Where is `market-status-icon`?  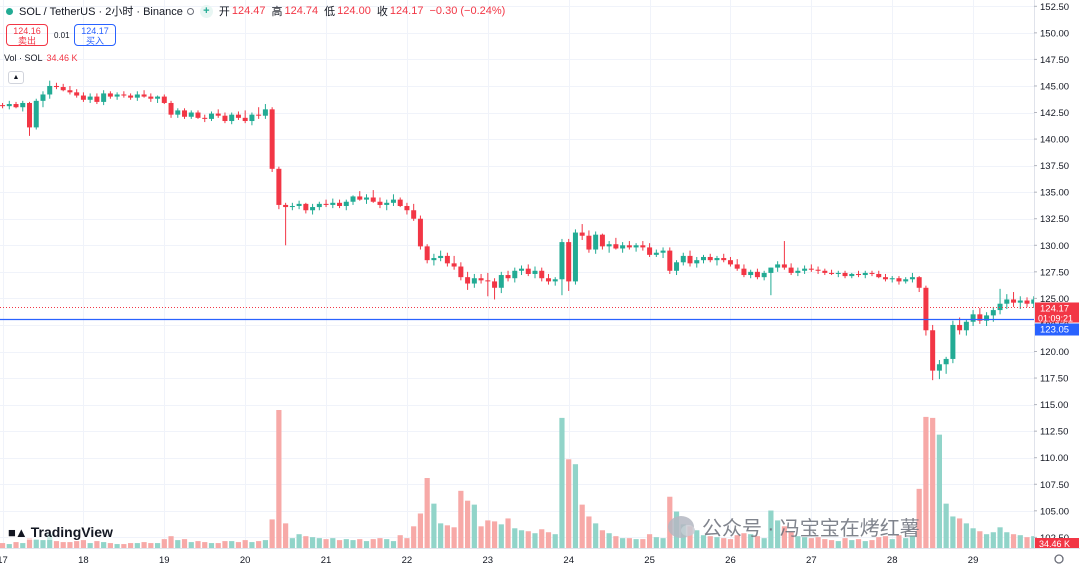 market-status-icon is located at coordinates (190, 11).